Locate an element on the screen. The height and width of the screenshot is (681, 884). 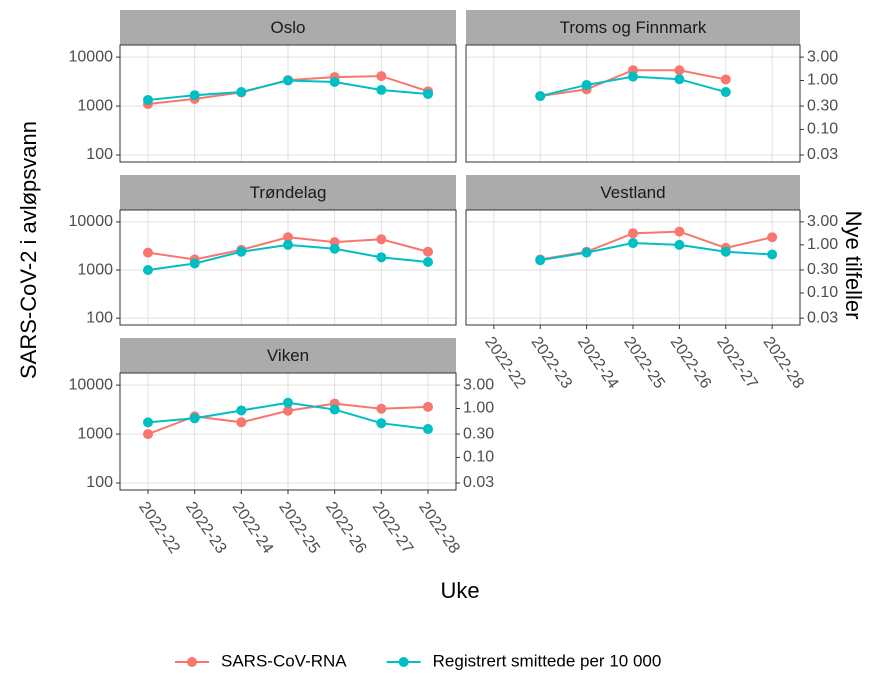
y2-axis-title: Nye tilfeller is located at coordinates (853, 265).